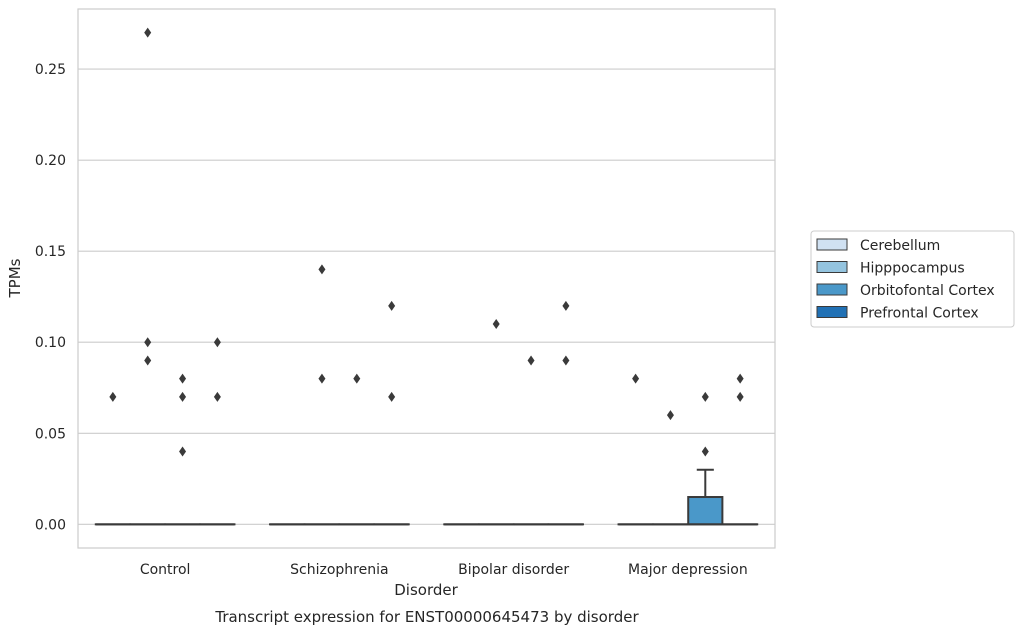  I want to click on legend-label: Hipppocampus, so click(912, 269).